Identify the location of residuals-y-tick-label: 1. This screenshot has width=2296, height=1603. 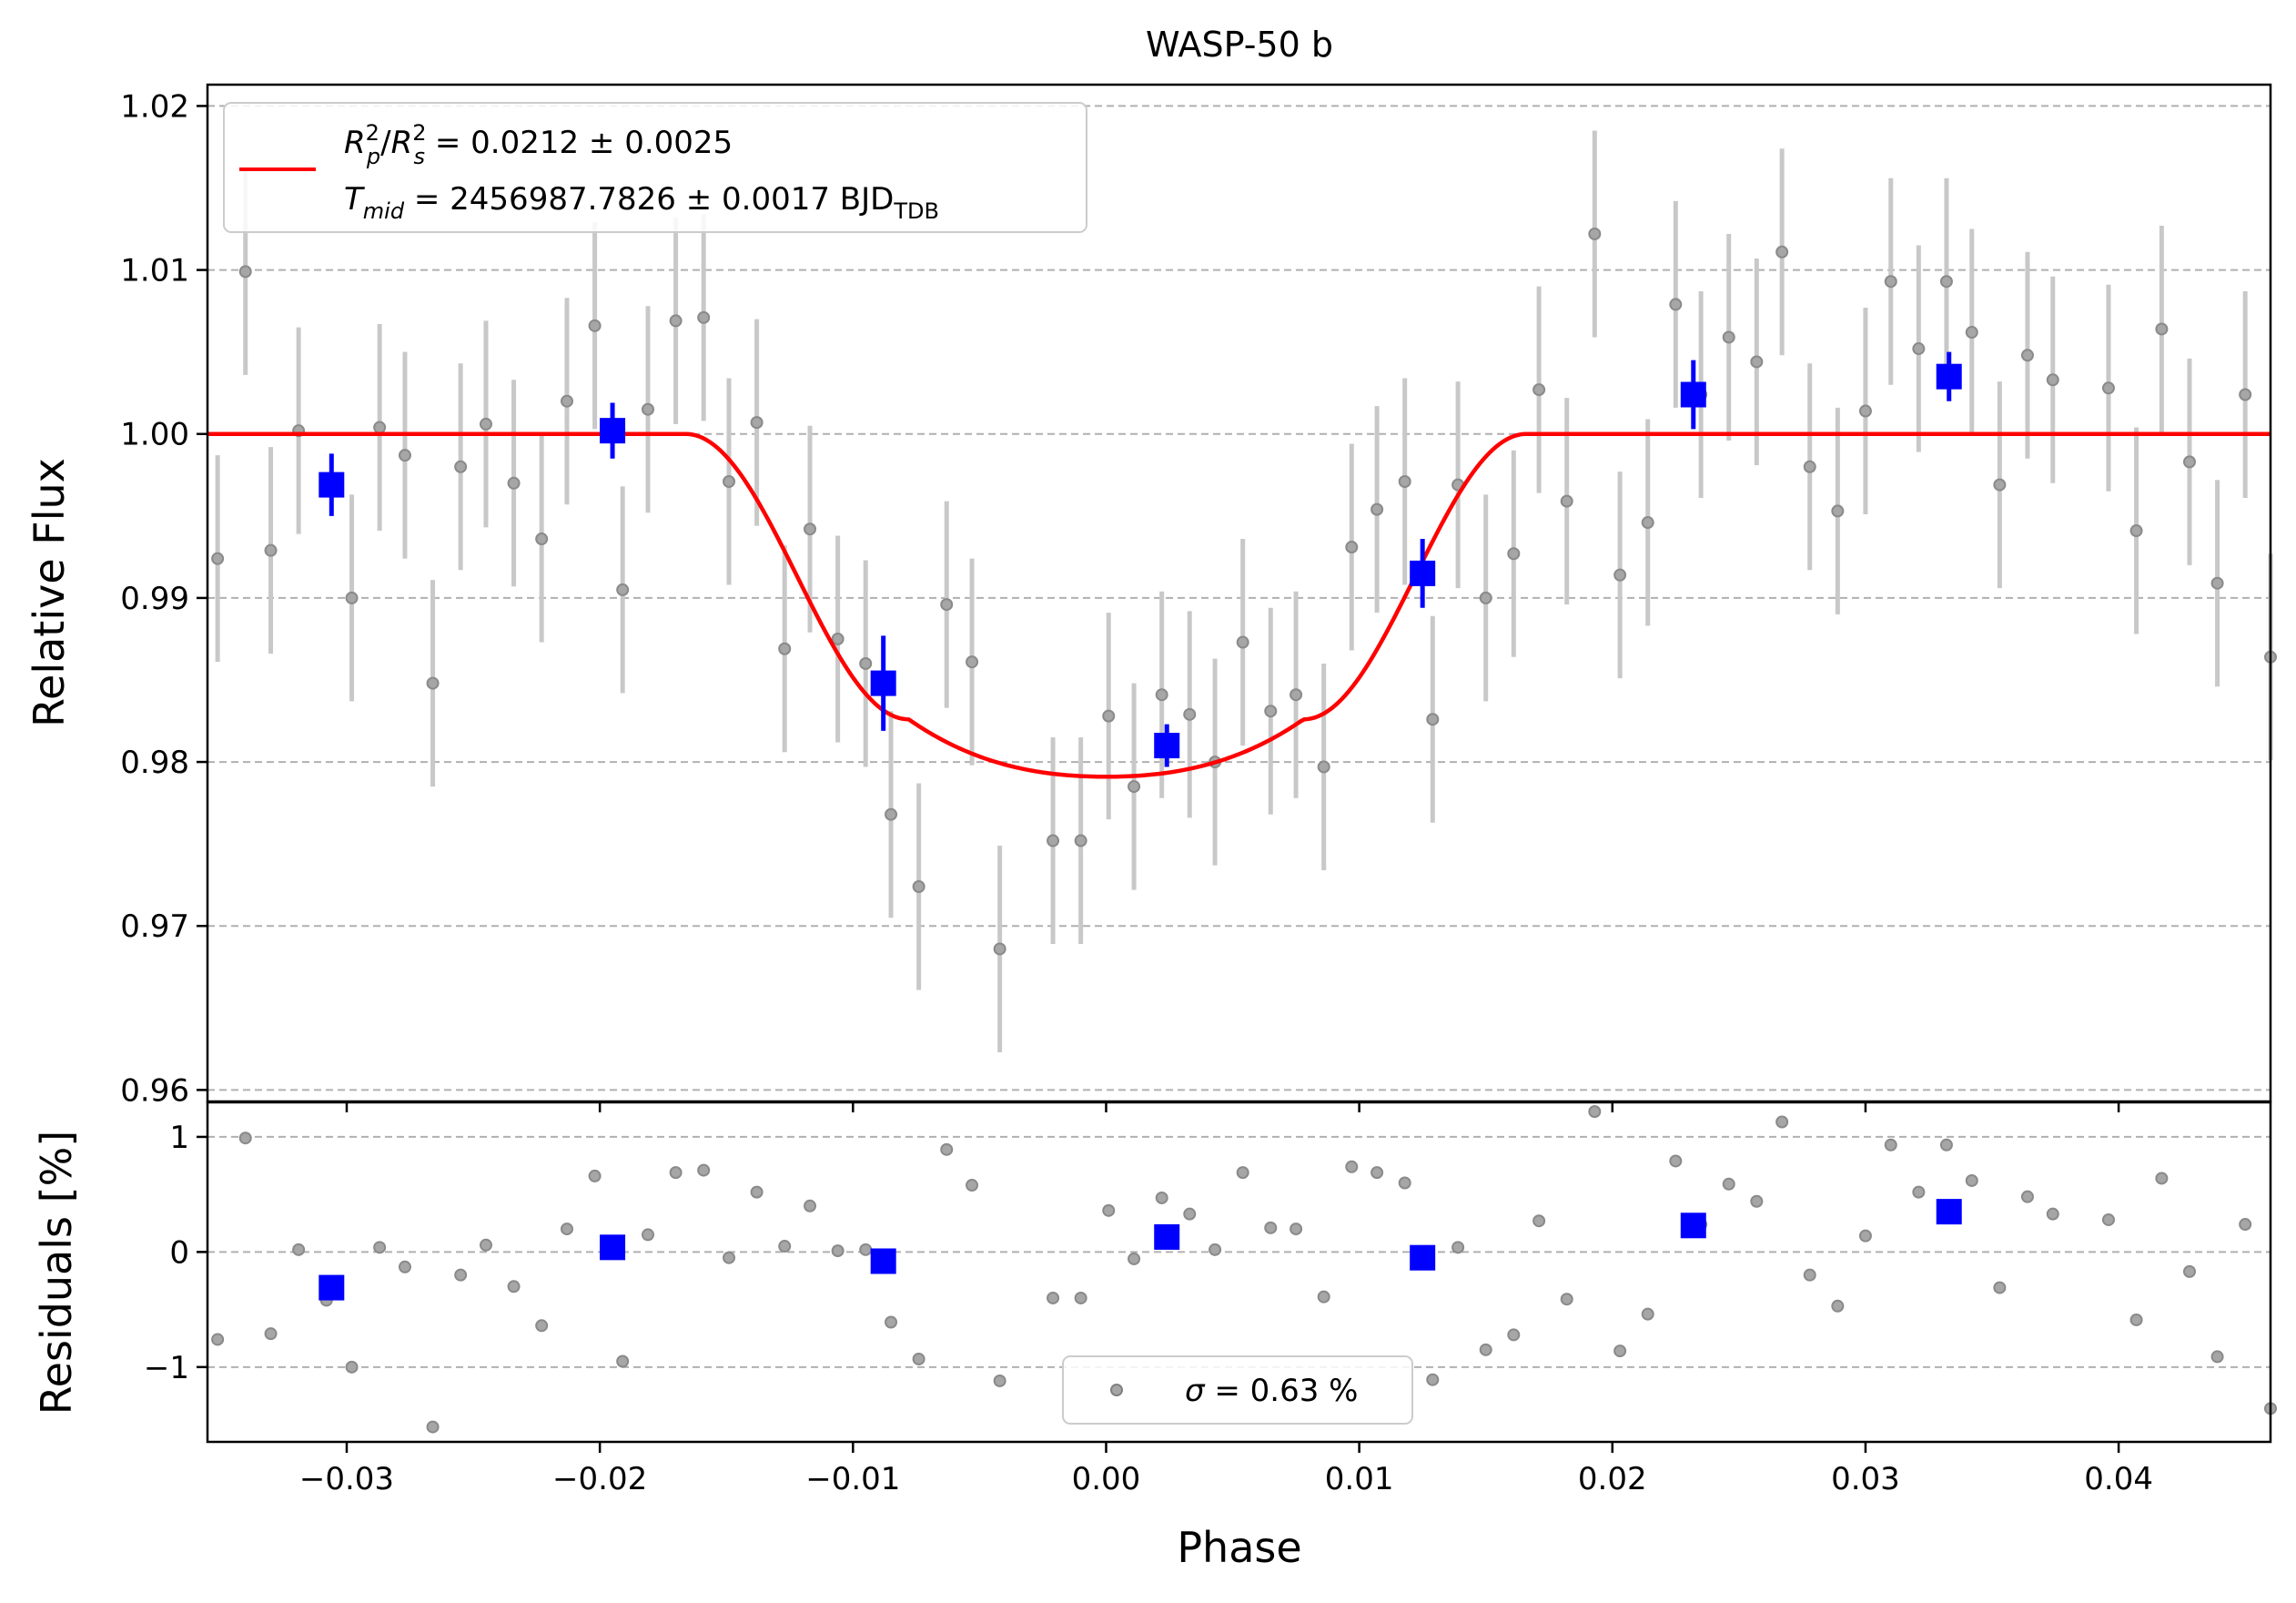
(179, 1138).